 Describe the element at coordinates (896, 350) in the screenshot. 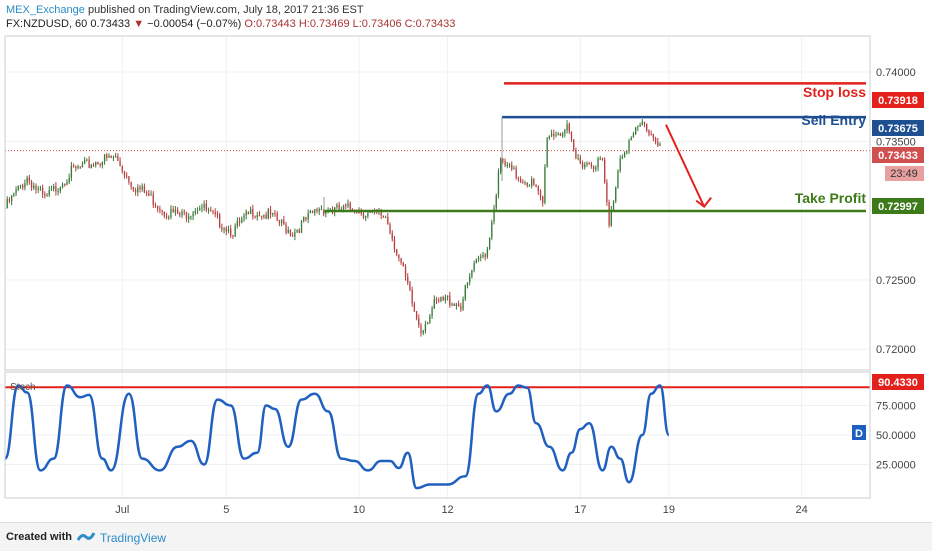

I see `price-tick-label: 0.72000` at that location.